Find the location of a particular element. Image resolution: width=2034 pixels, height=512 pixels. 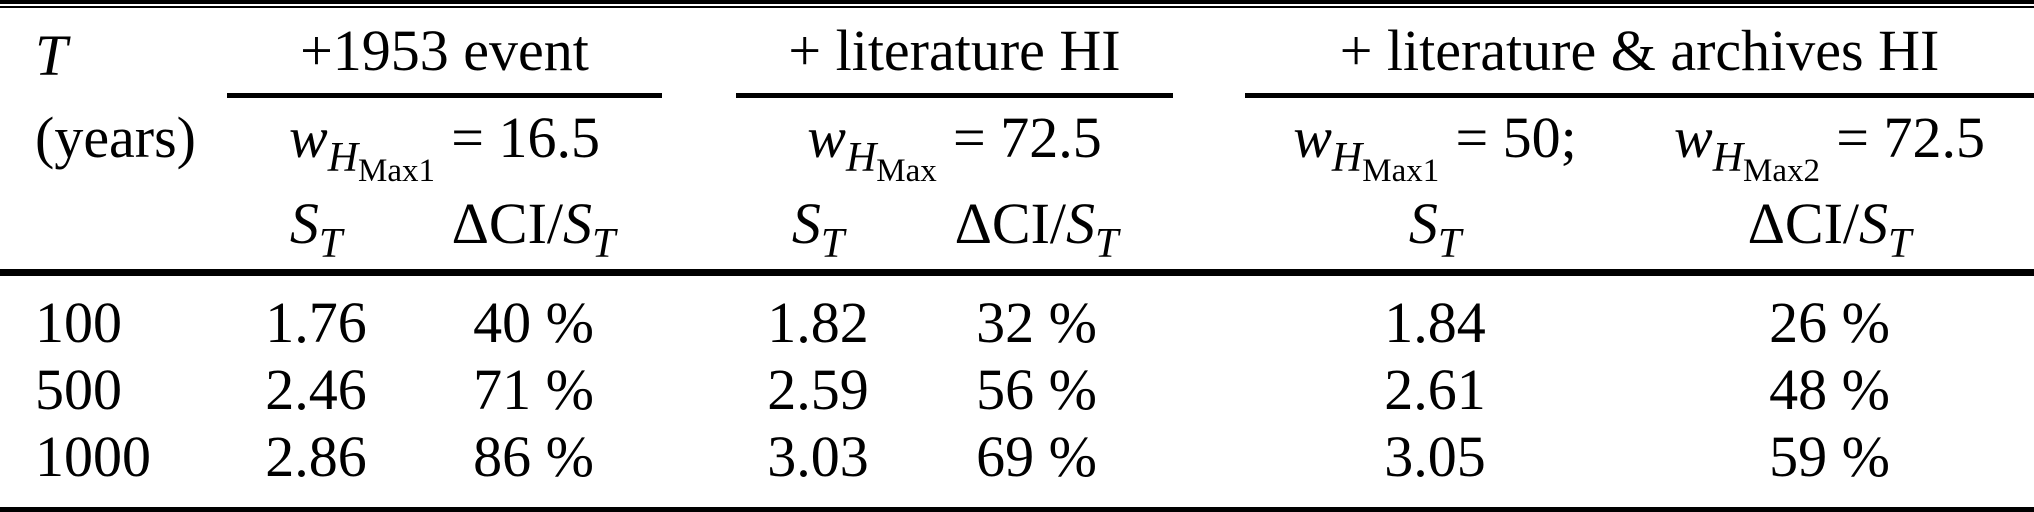

top-rule-thick-line is located at coordinates (1017, 2).